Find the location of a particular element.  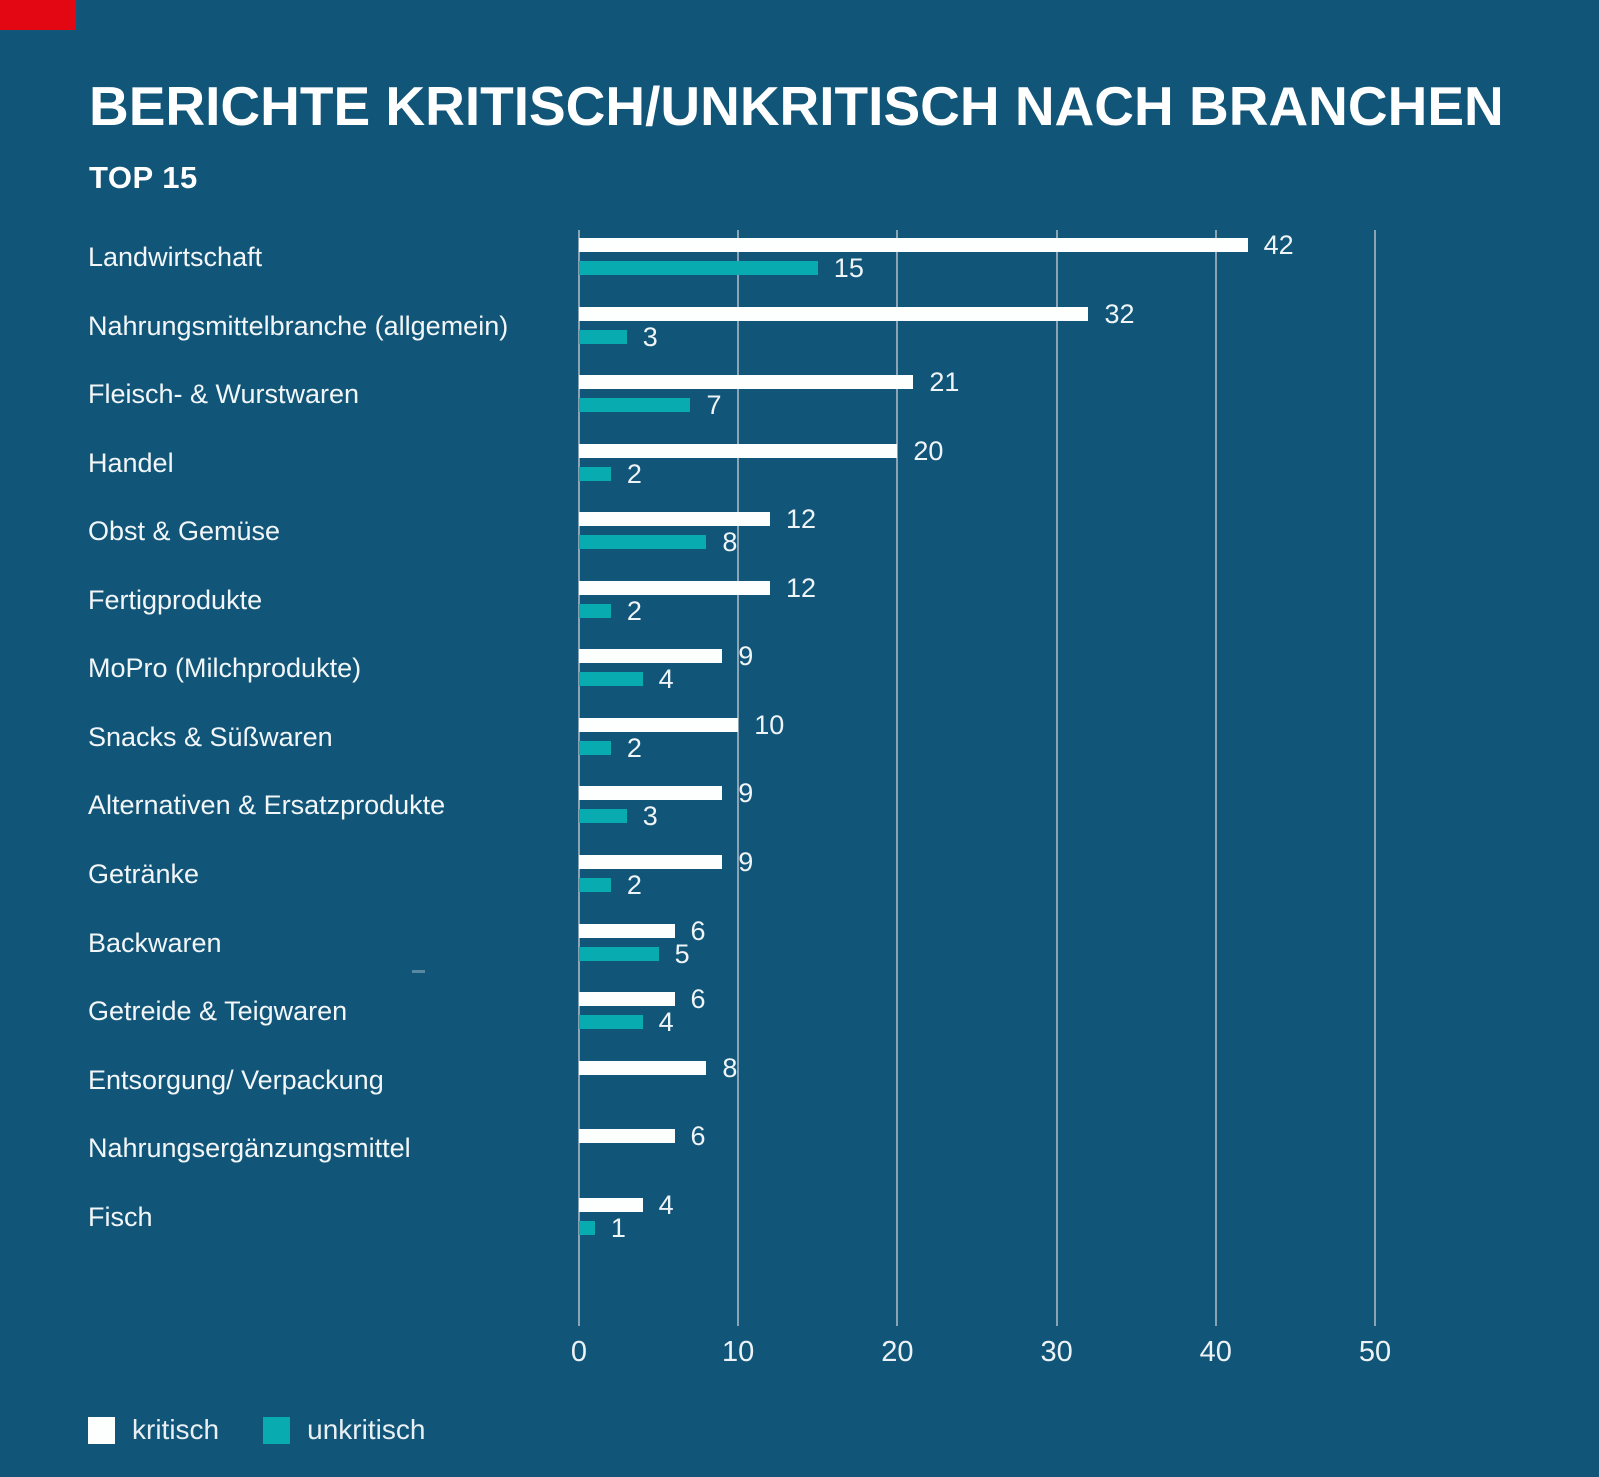

category-label: Fertigprodukte is located at coordinates (175, 599).